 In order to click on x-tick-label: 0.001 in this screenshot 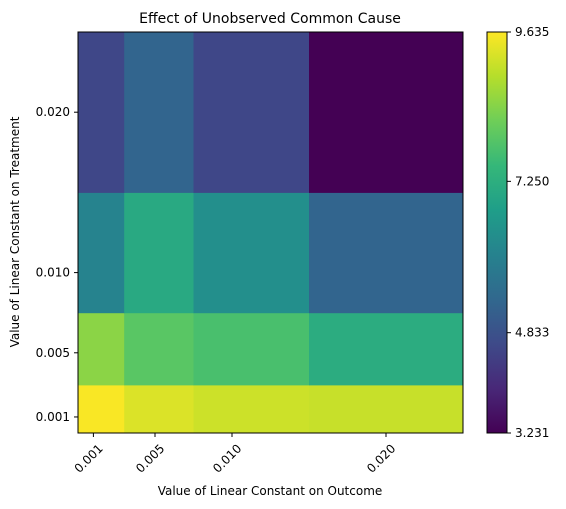, I will do `click(89, 458)`.